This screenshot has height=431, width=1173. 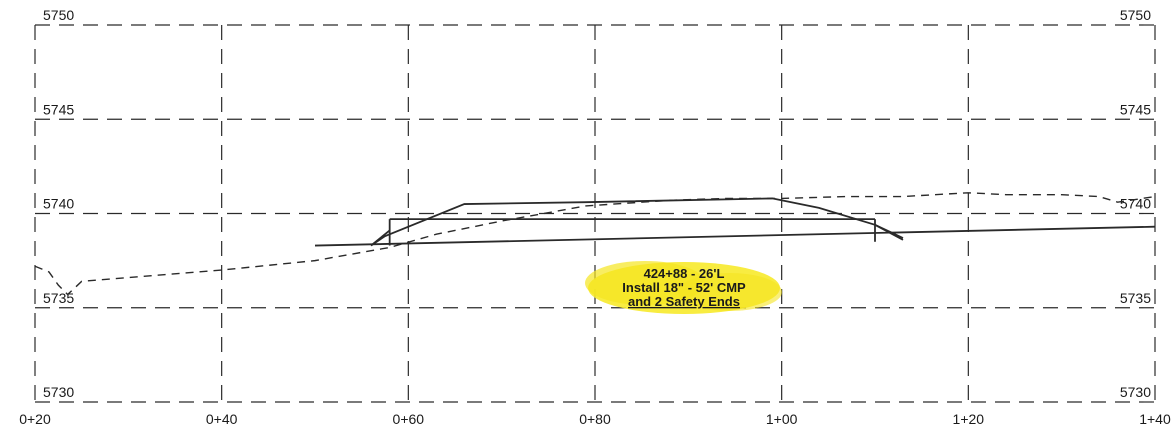 What do you see at coordinates (409, 419) in the screenshot?
I see `station-tick-label: 0+60` at bounding box center [409, 419].